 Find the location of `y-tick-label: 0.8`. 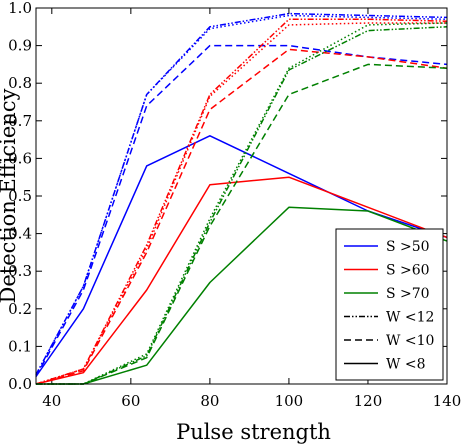

y-tick-label: 0.8 is located at coordinates (20, 83).